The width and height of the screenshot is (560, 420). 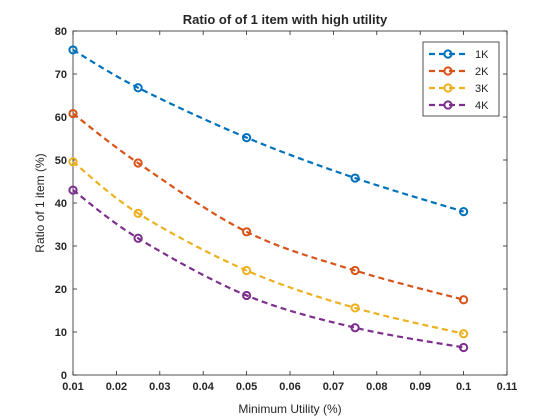 I want to click on x-tick-label: 0.09, so click(x=419, y=387).